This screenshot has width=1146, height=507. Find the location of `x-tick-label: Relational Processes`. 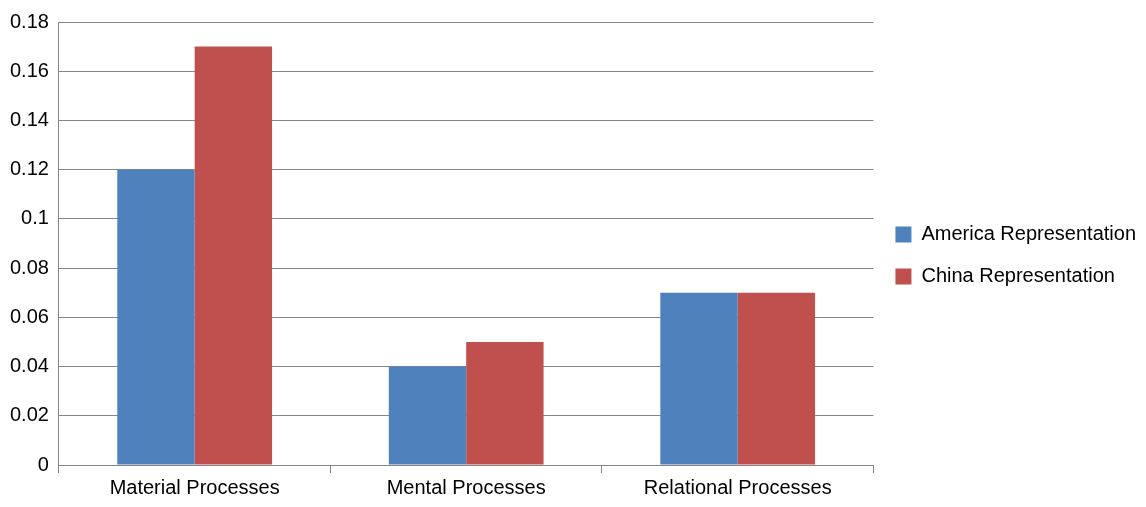

x-tick-label: Relational Processes is located at coordinates (737, 486).